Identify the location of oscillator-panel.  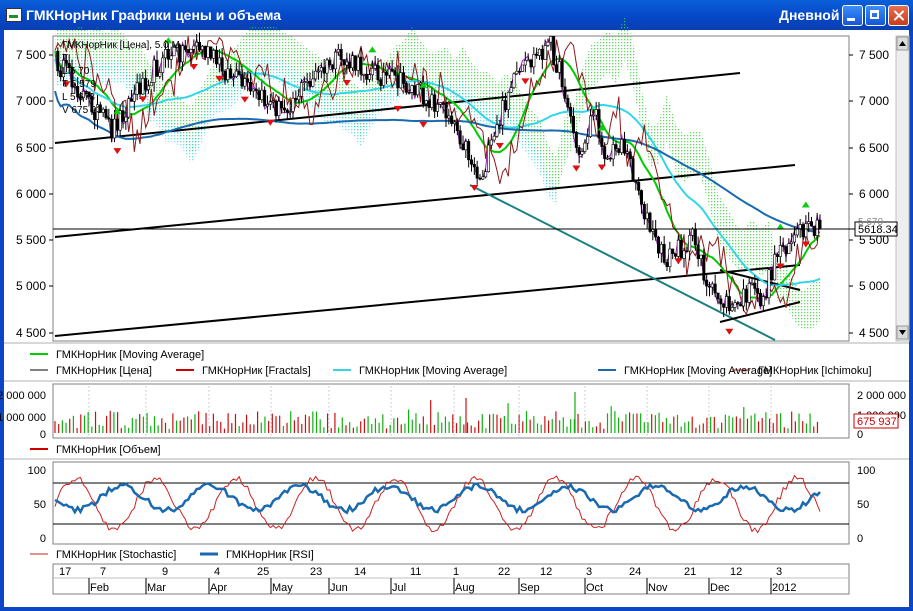
(451, 503).